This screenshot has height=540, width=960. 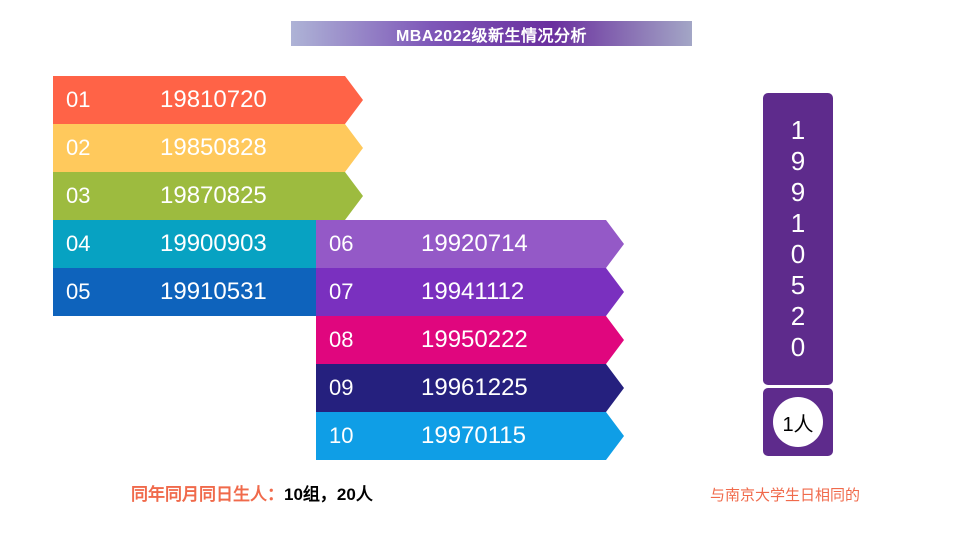 What do you see at coordinates (213, 99) in the screenshot?
I see `row-date: 19810720` at bounding box center [213, 99].